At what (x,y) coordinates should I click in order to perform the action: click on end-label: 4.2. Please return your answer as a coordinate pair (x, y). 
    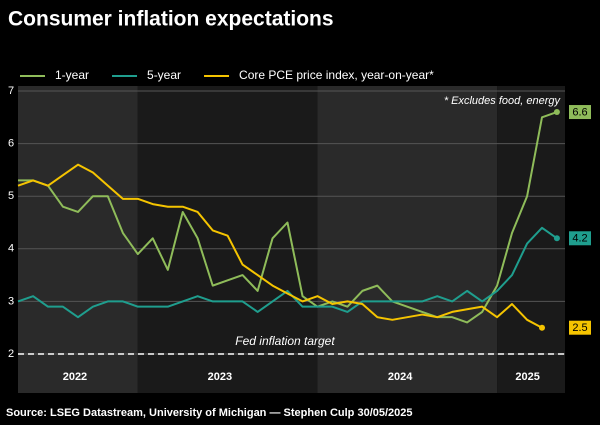
    Looking at the image, I should click on (579, 239).